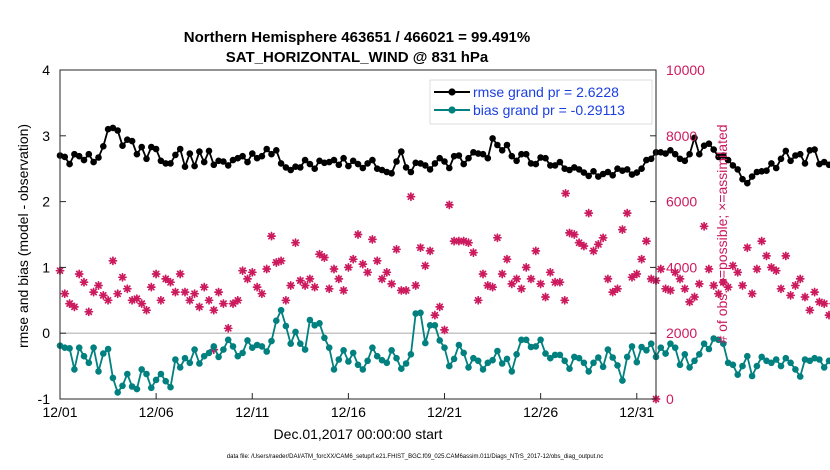  Describe the element at coordinates (252, 412) in the screenshot. I see `x-tick-label: 12/11` at that location.